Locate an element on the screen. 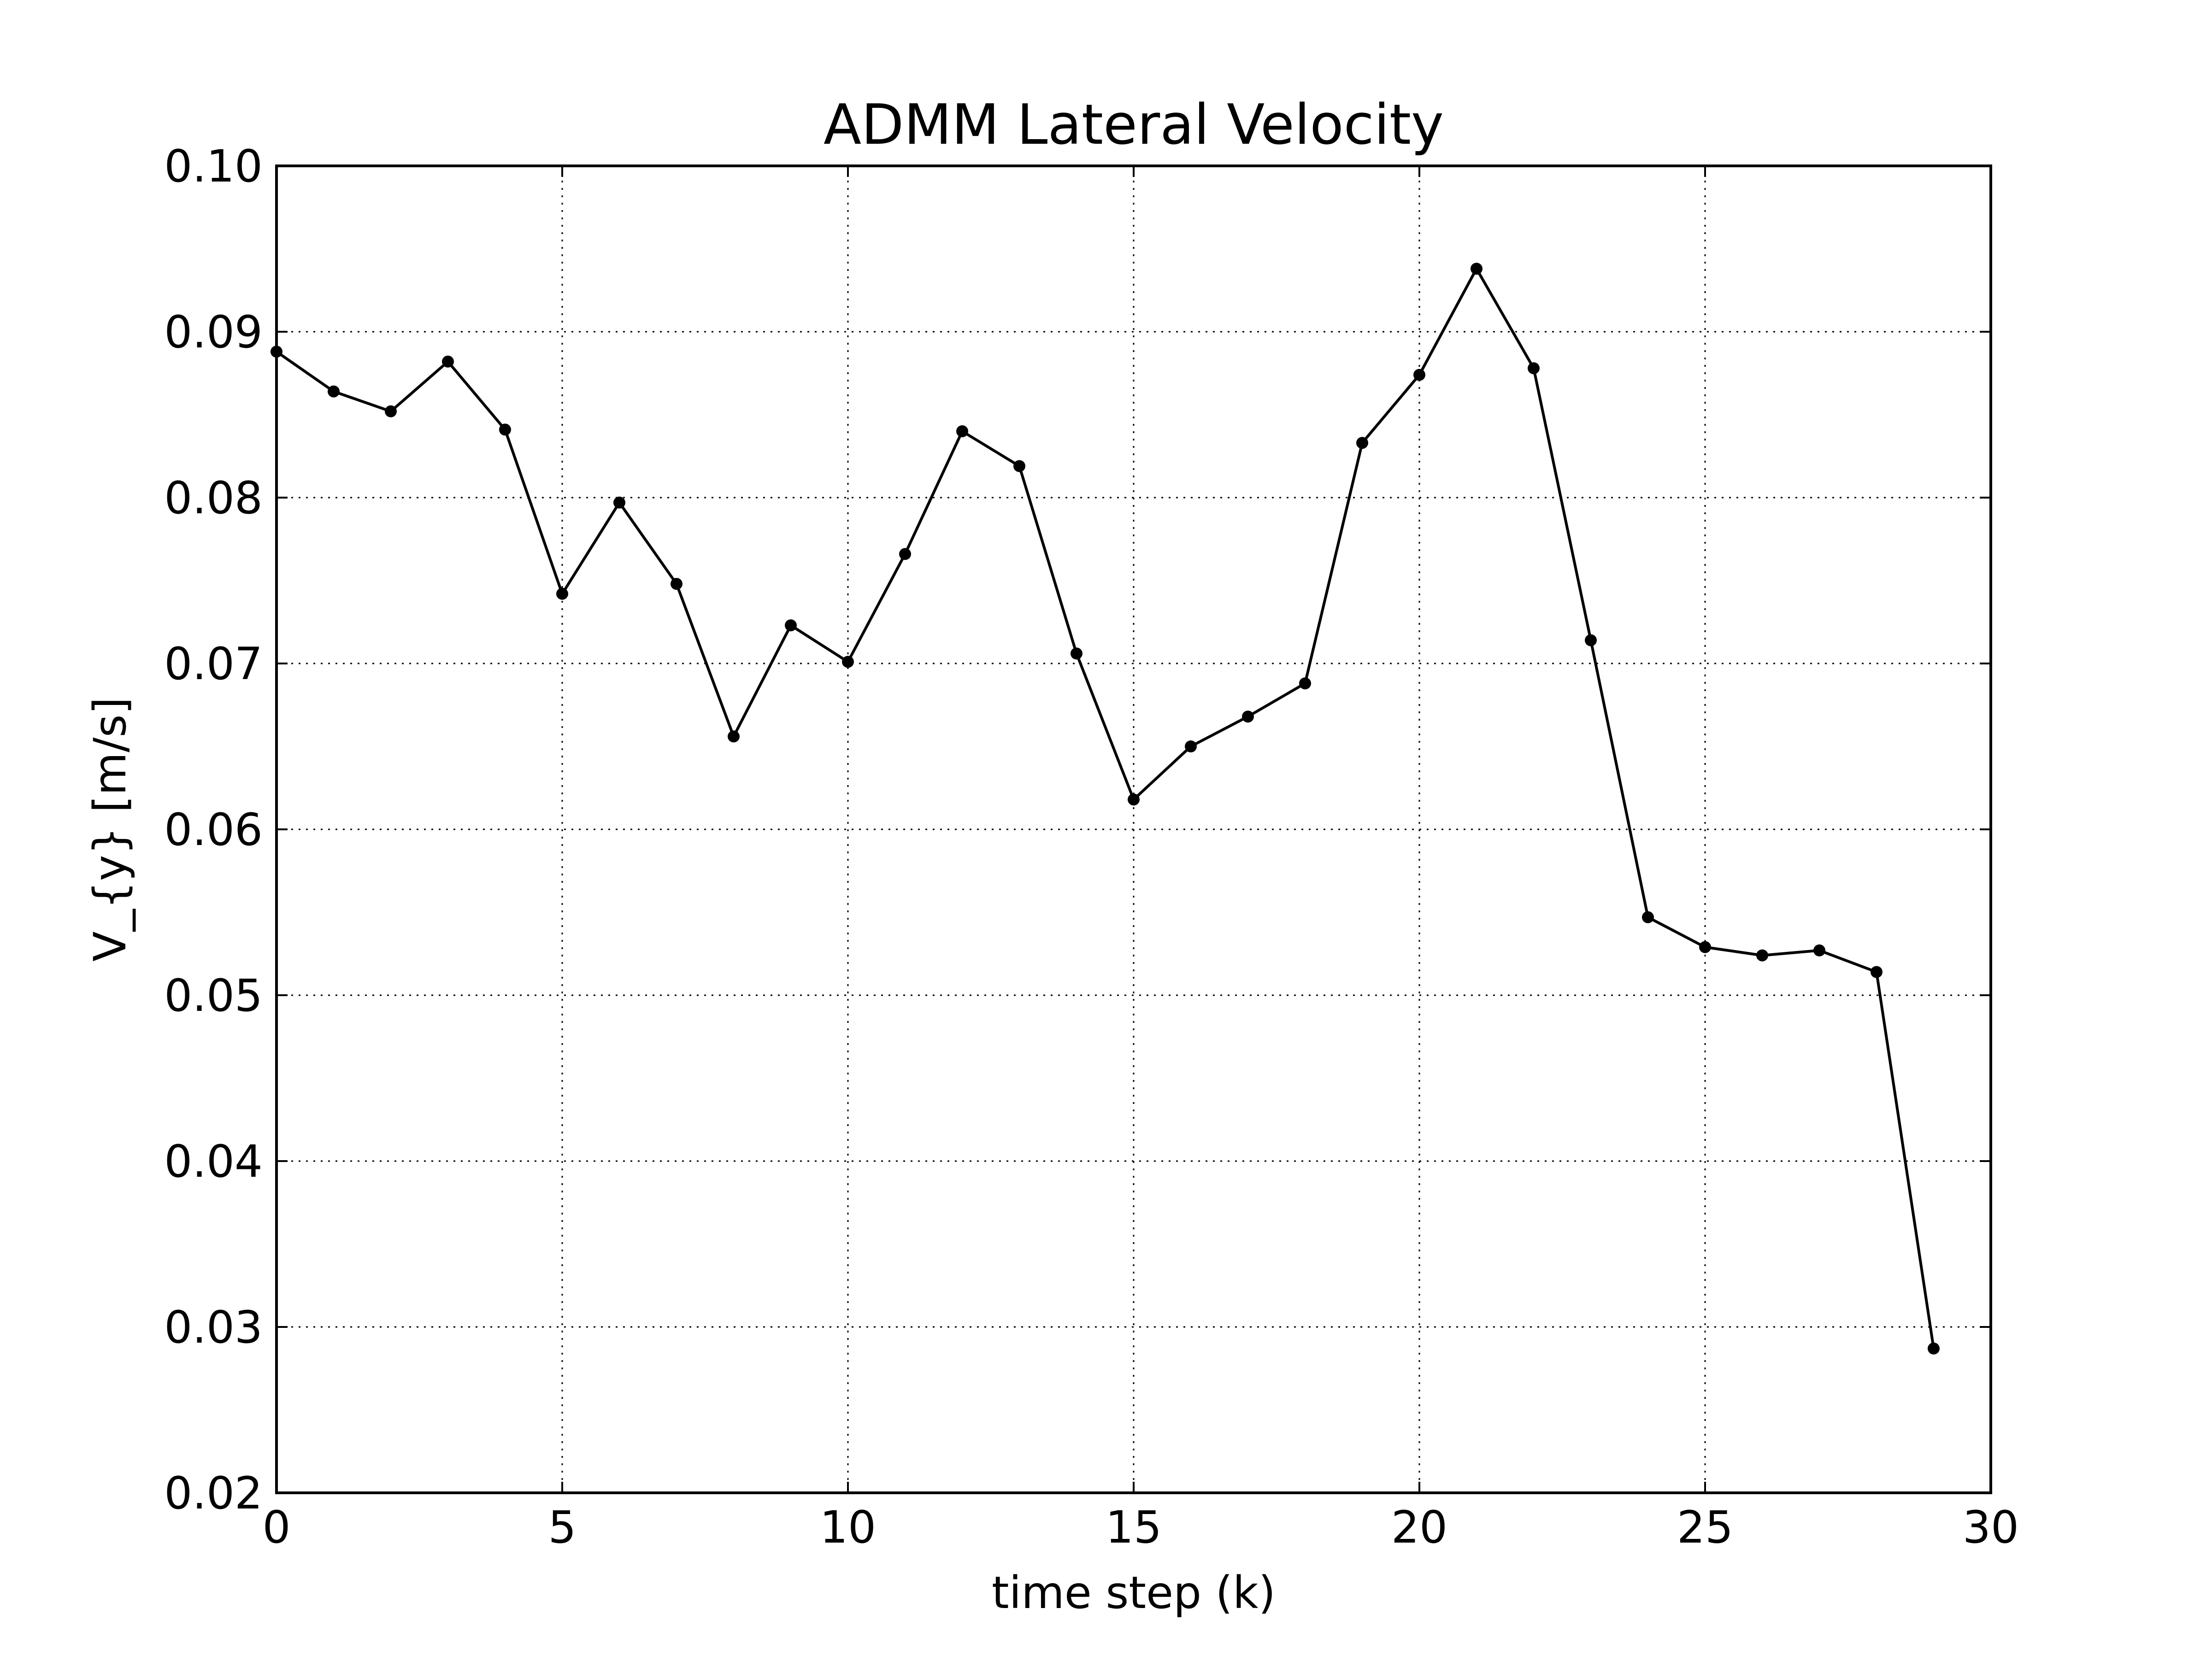  y-tick-label: 0.09 is located at coordinates (213, 332).